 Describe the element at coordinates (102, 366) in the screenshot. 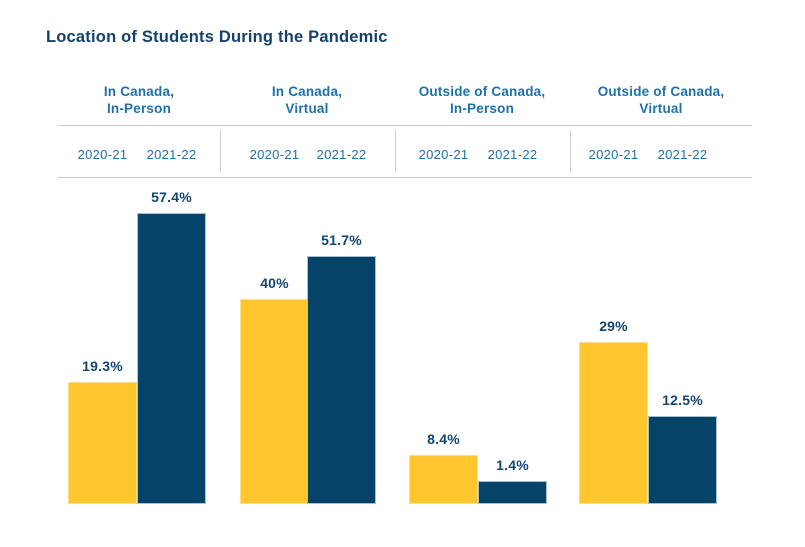

I see `bar-value-label: 19.3%` at that location.